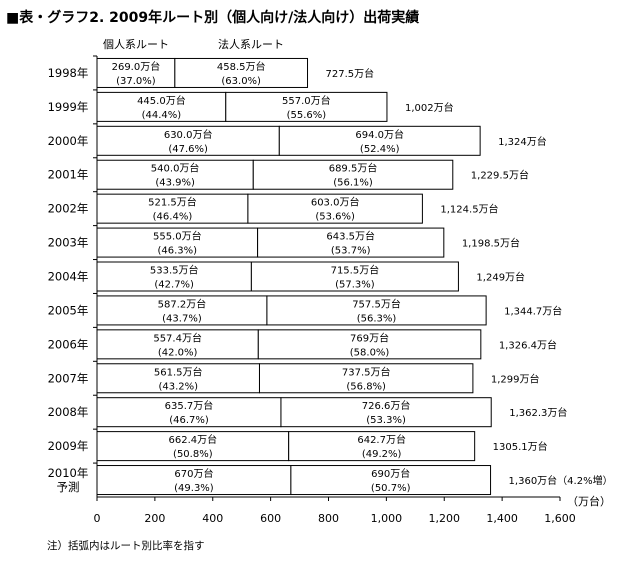  I want to click on x-tick-label-5: 1,000, so click(387, 518).